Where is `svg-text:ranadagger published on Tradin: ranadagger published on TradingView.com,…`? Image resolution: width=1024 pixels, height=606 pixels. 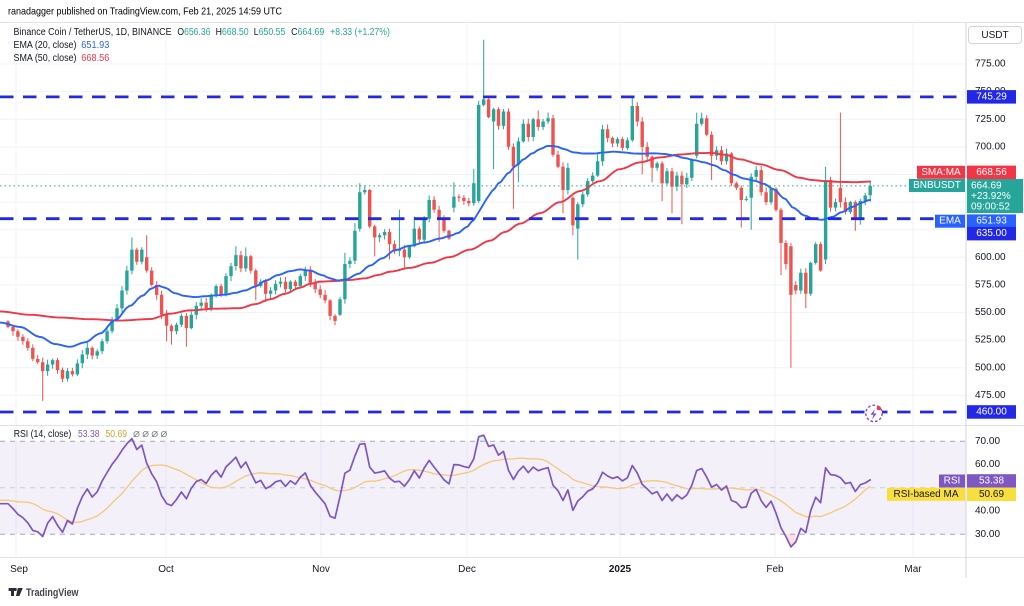 svg-text:ranadagger published on Tradin: ranadagger published on TradingView.com,… is located at coordinates (145, 12).